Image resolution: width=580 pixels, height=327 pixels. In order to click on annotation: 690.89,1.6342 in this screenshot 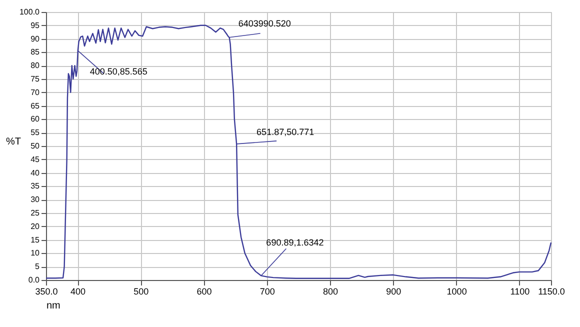, I will do `click(295, 243)`.